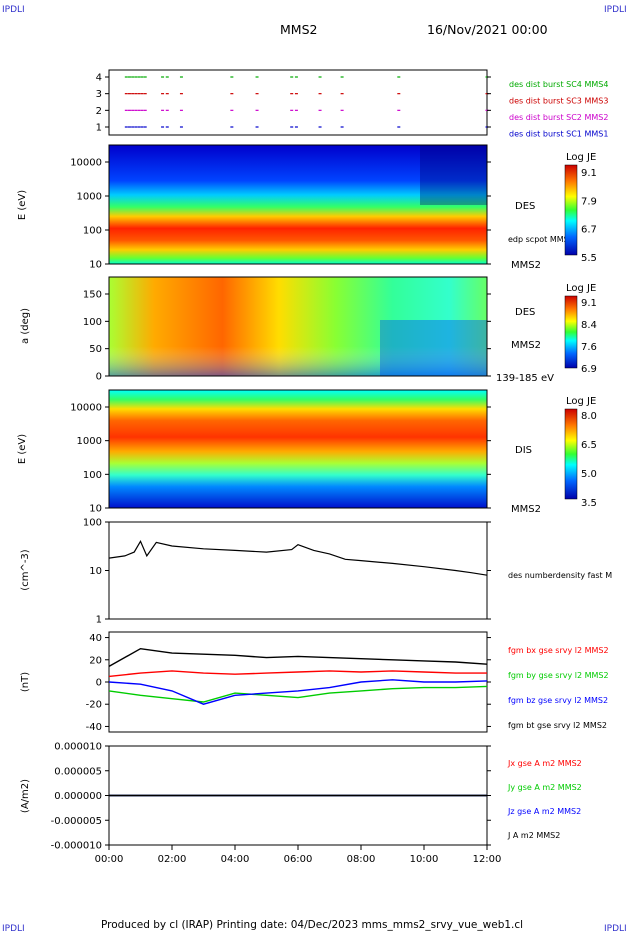 This screenshot has width=630, height=934. I want to click on pitch-angle-frame, so click(298, 326).